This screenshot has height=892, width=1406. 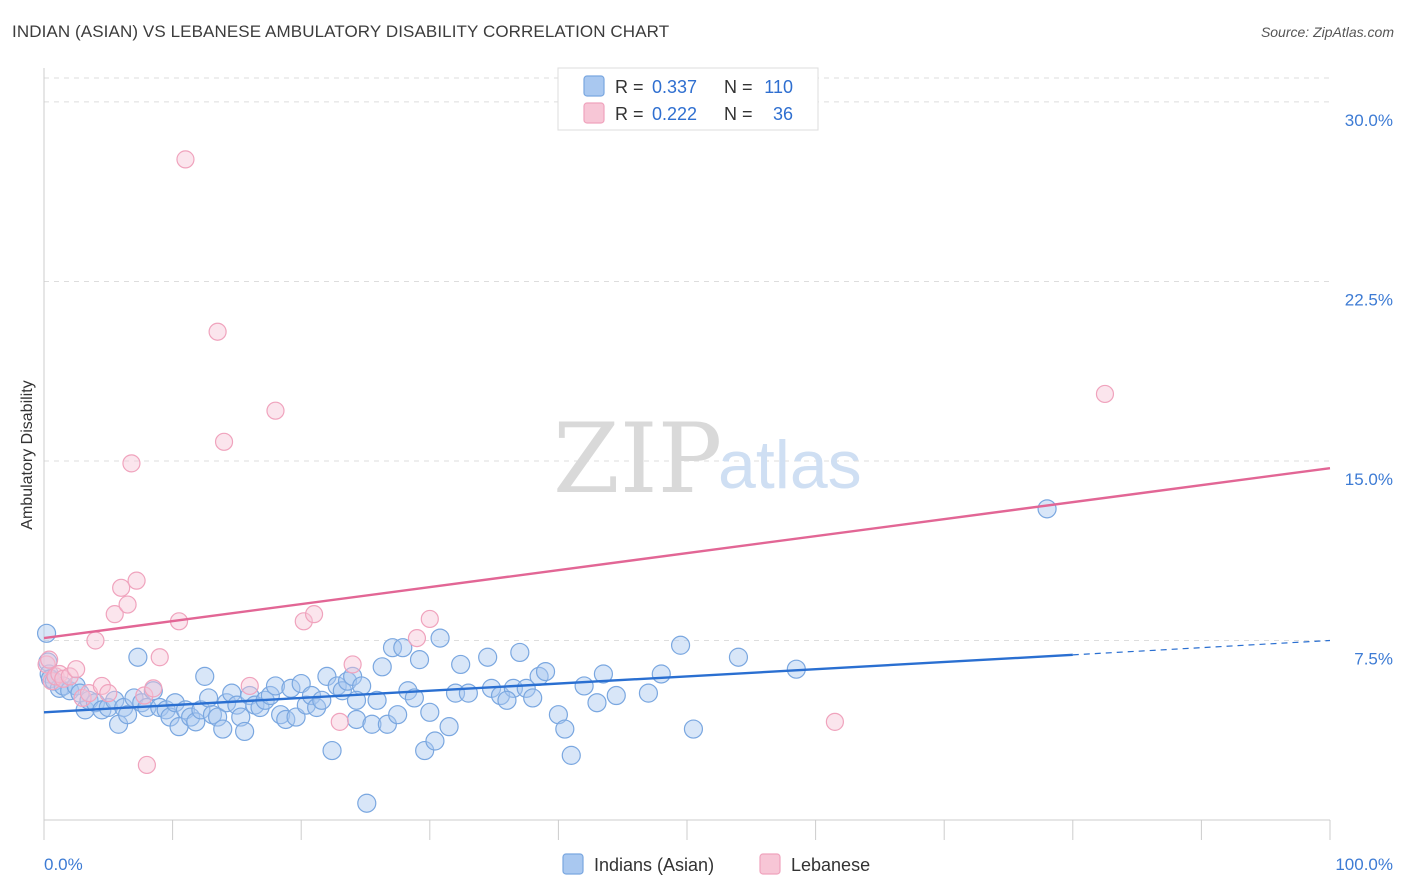 I want to click on bottom-legend-label-lebanese: Lebanese, so click(x=830, y=865).